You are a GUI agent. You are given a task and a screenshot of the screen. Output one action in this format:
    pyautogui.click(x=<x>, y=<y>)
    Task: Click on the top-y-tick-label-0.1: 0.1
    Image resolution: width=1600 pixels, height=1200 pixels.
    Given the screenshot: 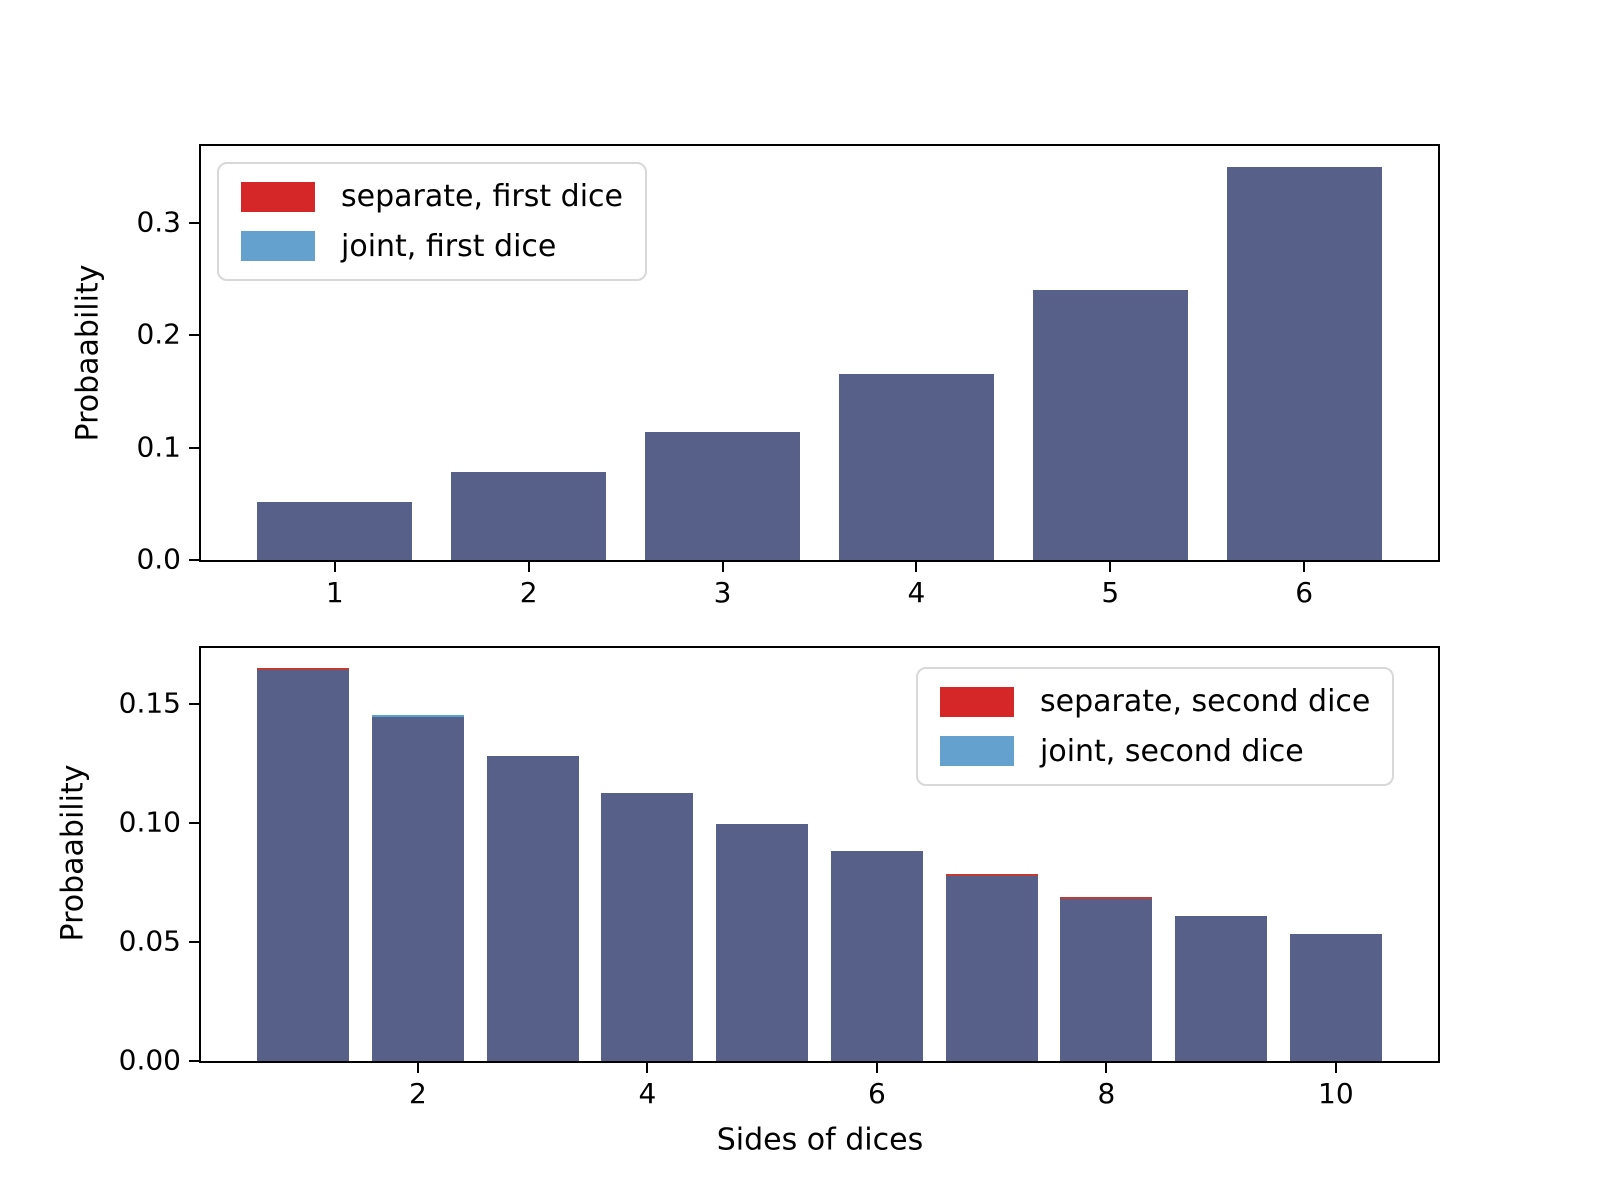 What is the action you would take?
    pyautogui.click(x=158, y=447)
    